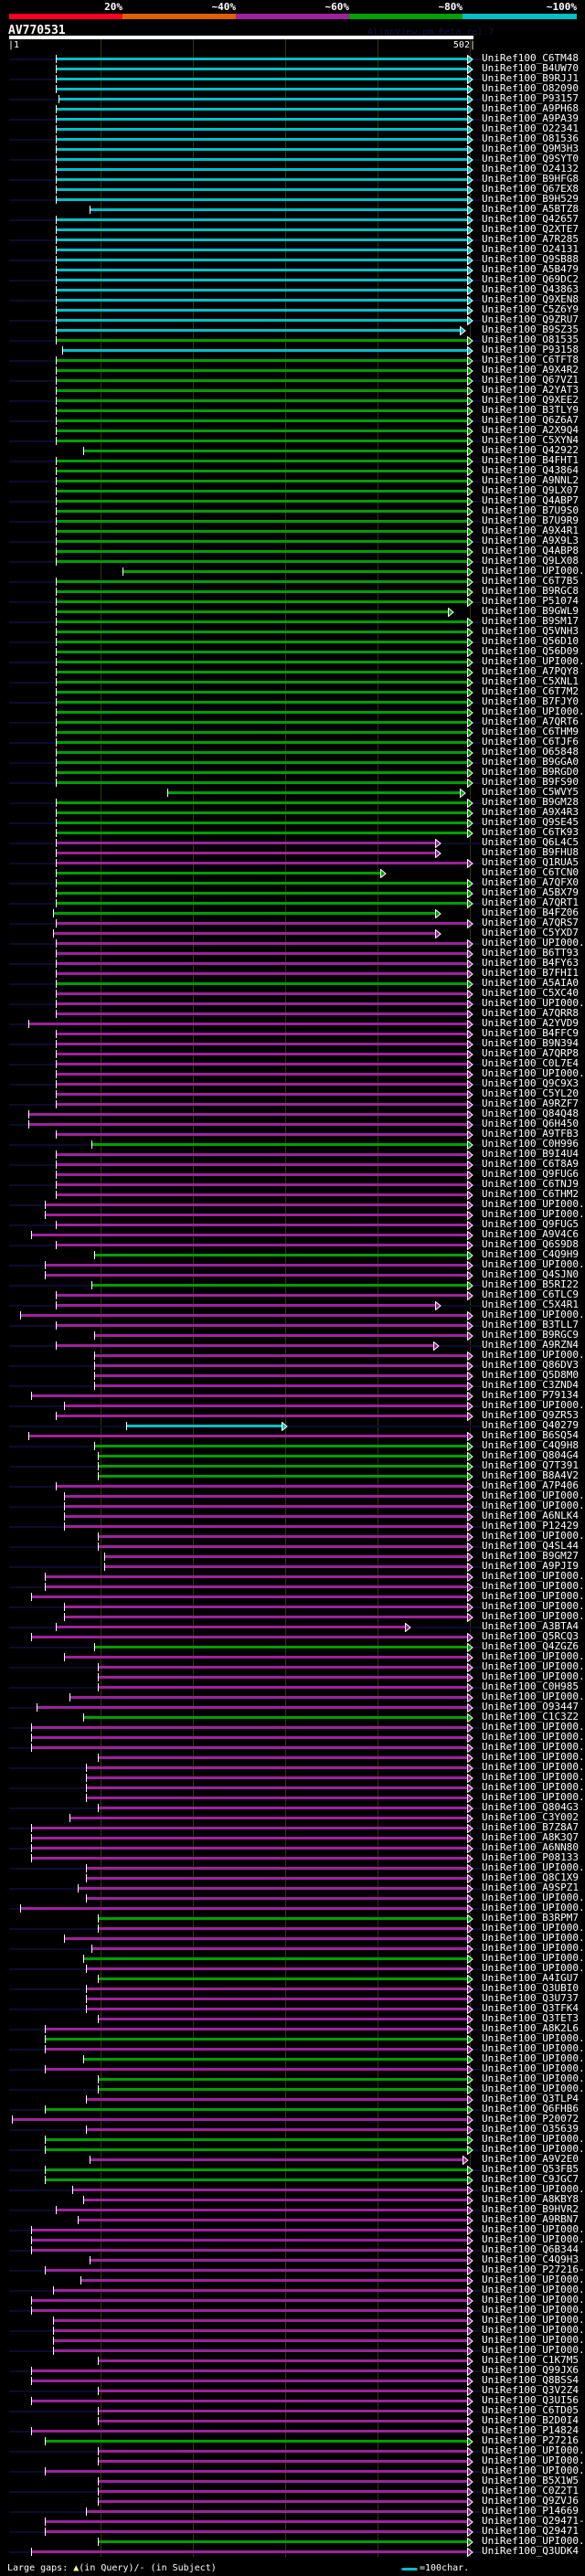  What do you see at coordinates (531, 1093) in the screenshot?
I see `hit-label: UniRef100_C5YL20` at bounding box center [531, 1093].